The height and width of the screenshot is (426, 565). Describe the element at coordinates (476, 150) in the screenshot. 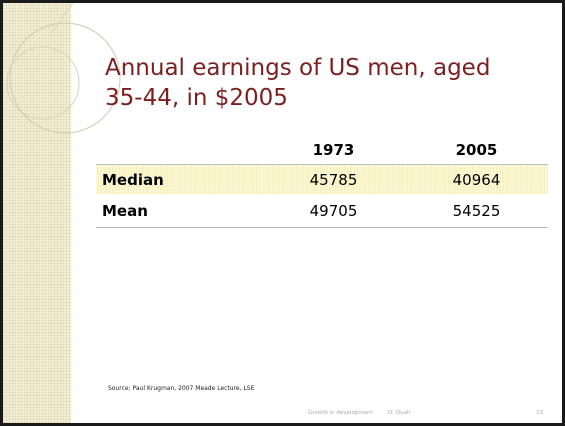

I see `header-cell: 2005` at that location.